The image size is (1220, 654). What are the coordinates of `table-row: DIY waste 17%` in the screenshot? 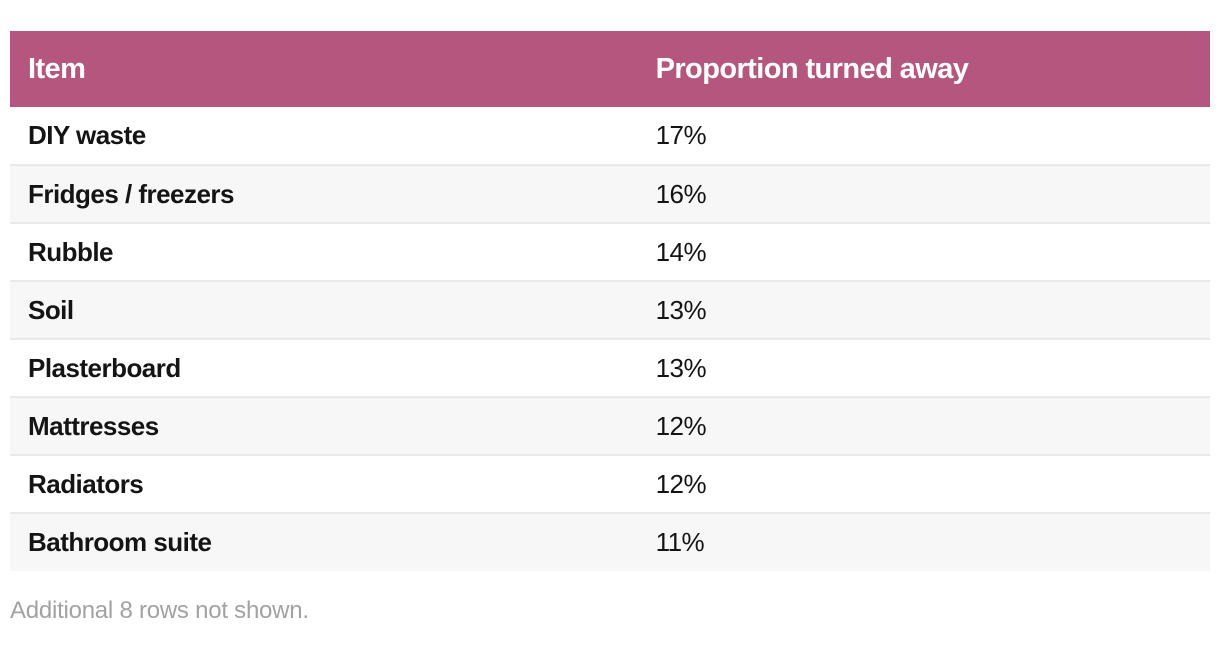 It's located at (610, 136).